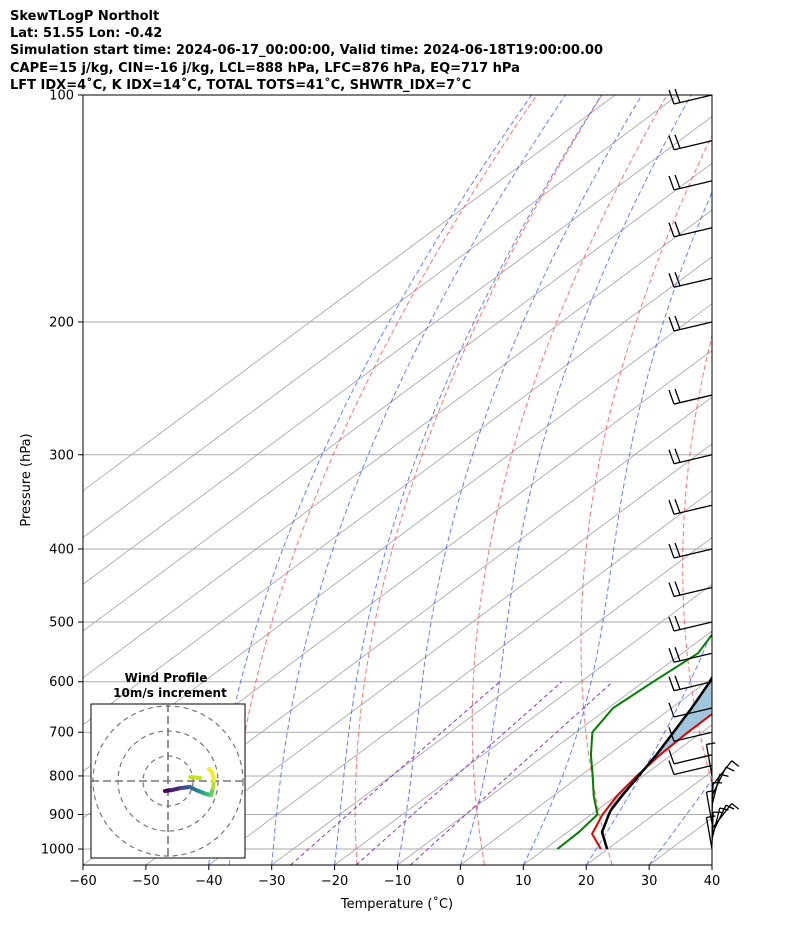 The height and width of the screenshot is (937, 794). I want to click on inset-title: Wind Profile, so click(166, 678).